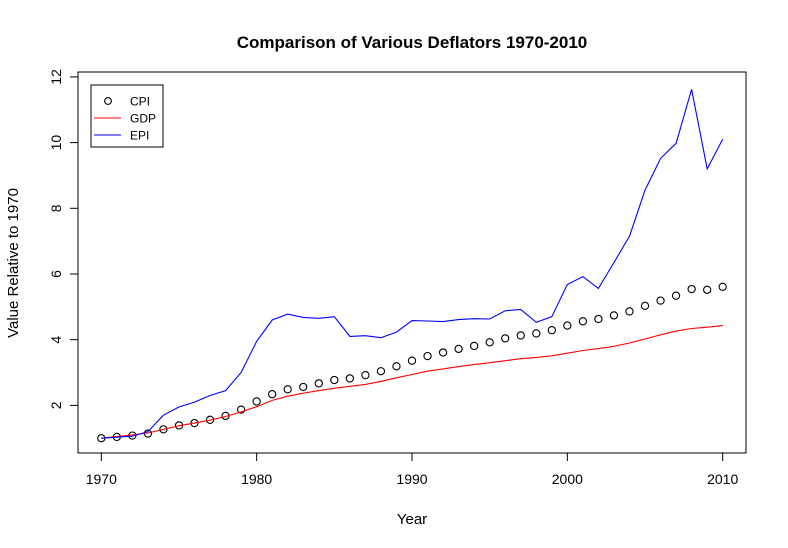  I want to click on legend: CPI GDP EPI, so click(127, 116).